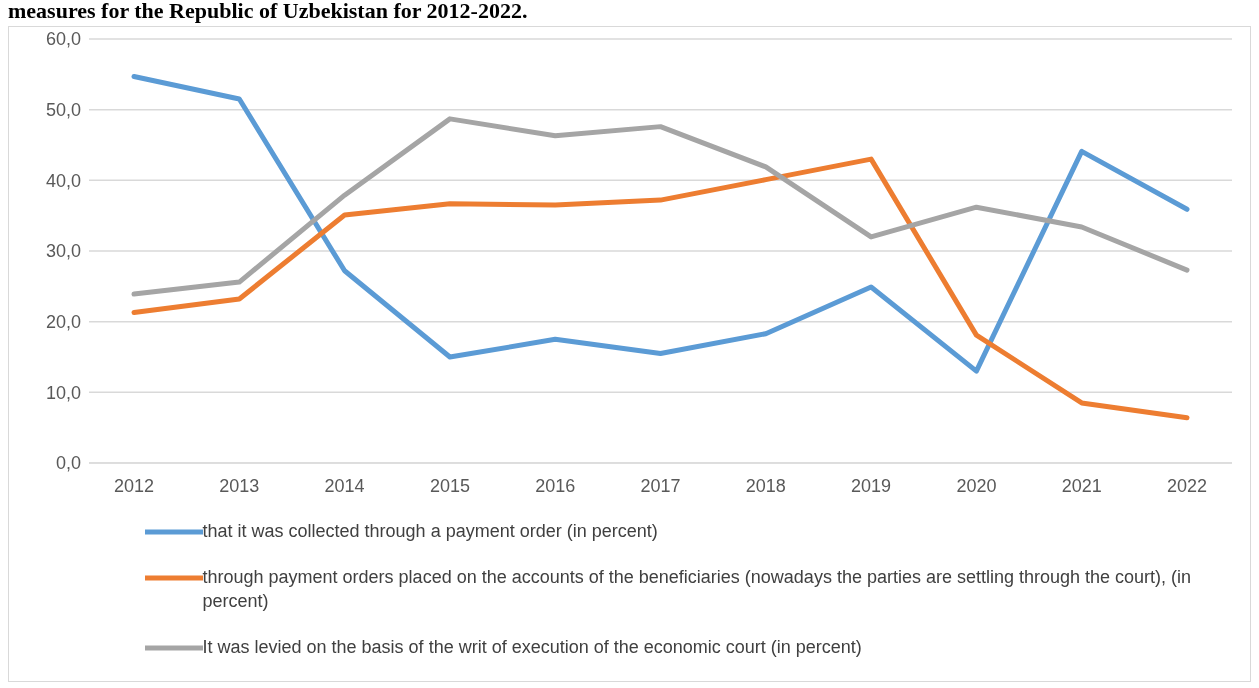  I want to click on x-tick-label: 2021, so click(1081, 485).